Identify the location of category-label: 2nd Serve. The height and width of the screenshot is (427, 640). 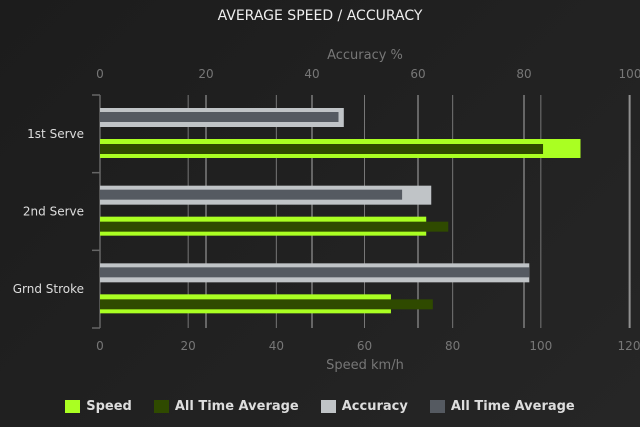
(53, 212).